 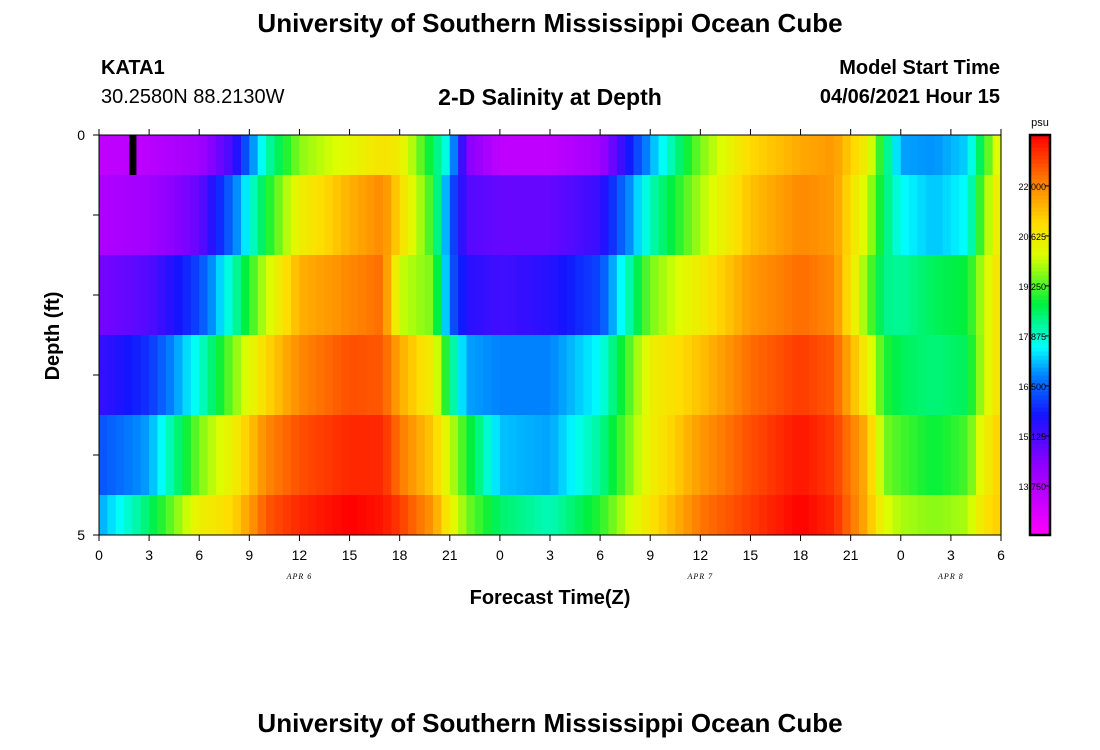 I want to click on y-axis-title: Depth (ft), so click(x=53, y=336).